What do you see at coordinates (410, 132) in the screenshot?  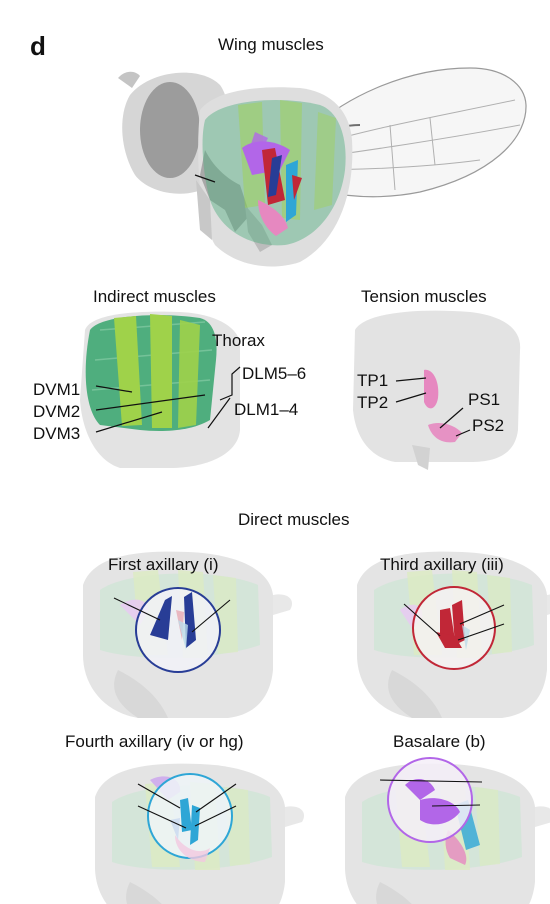 I see `wing-shape` at bounding box center [410, 132].